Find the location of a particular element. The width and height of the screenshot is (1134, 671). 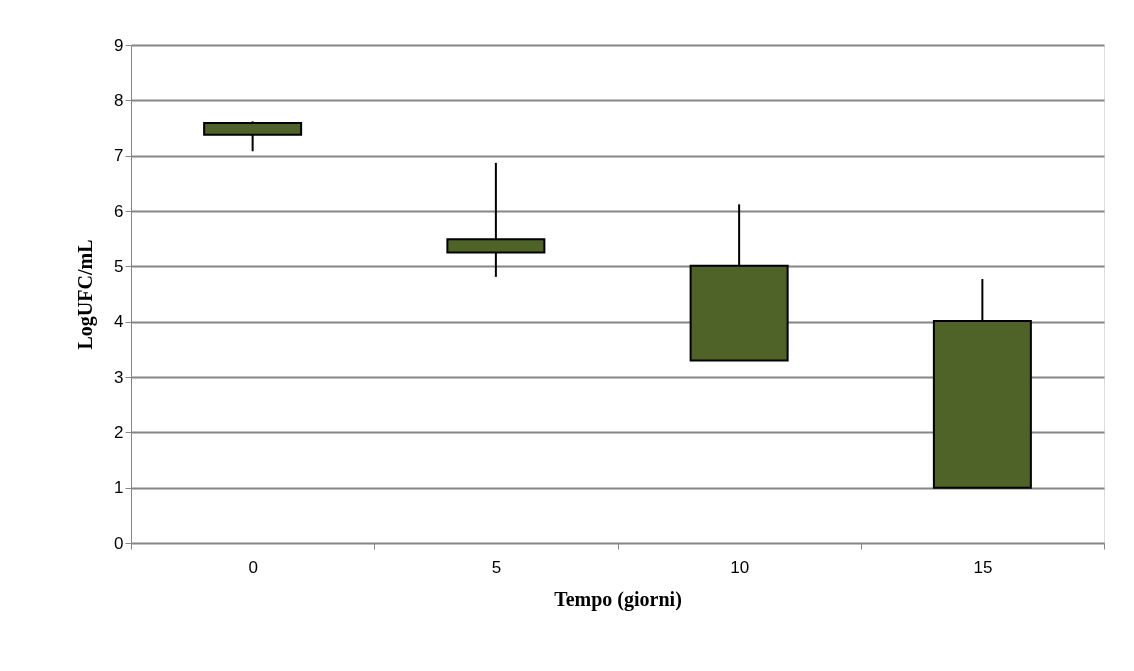

y-tick-label: 0 is located at coordinates (119, 543).